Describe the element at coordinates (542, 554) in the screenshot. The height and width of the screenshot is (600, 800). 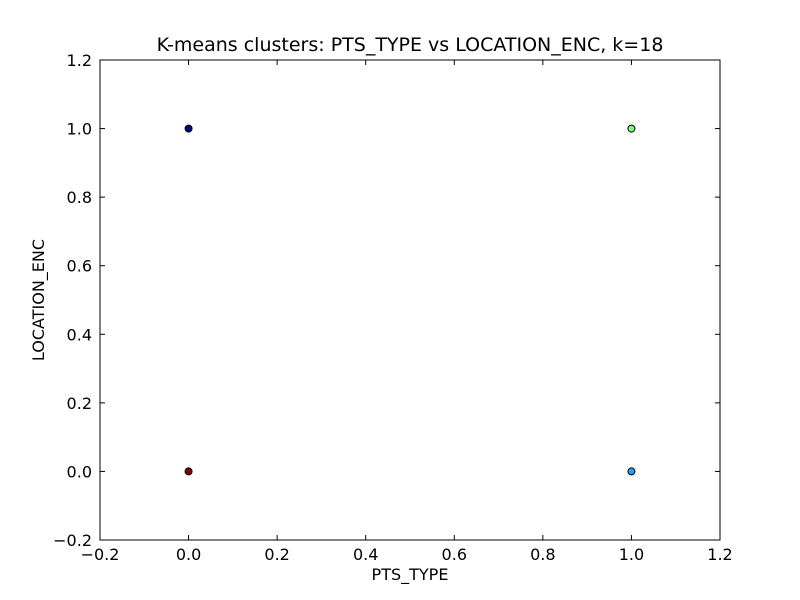
I see `x-tick-label: 0.8` at that location.